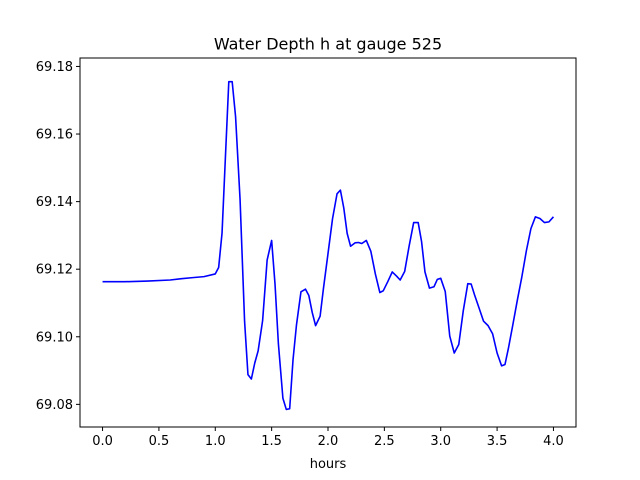 This screenshot has width=640, height=480. What do you see at coordinates (497, 441) in the screenshot?
I see `x-tick-label: 3.5` at bounding box center [497, 441].